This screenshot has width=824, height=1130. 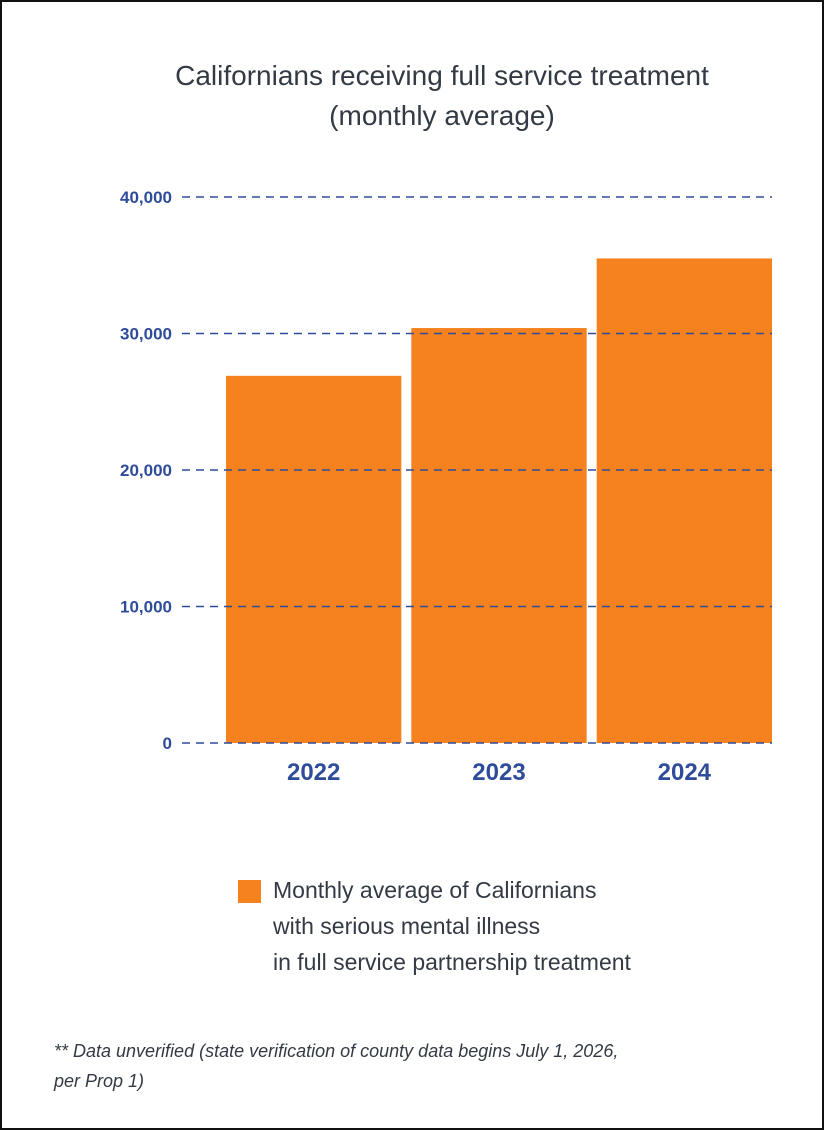 I want to click on x-tick-label-2022: 2022, so click(x=313, y=772).